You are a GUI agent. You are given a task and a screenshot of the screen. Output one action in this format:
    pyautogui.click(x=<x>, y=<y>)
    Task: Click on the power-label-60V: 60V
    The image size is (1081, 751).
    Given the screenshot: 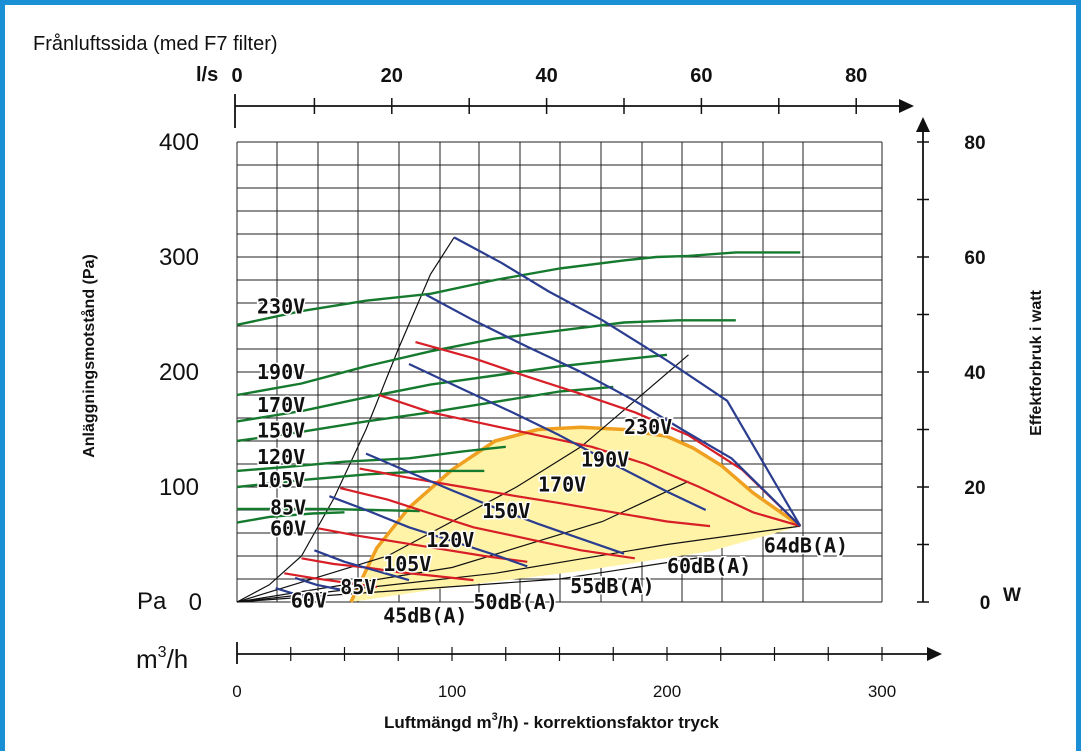 What is the action you would take?
    pyautogui.click(x=288, y=528)
    